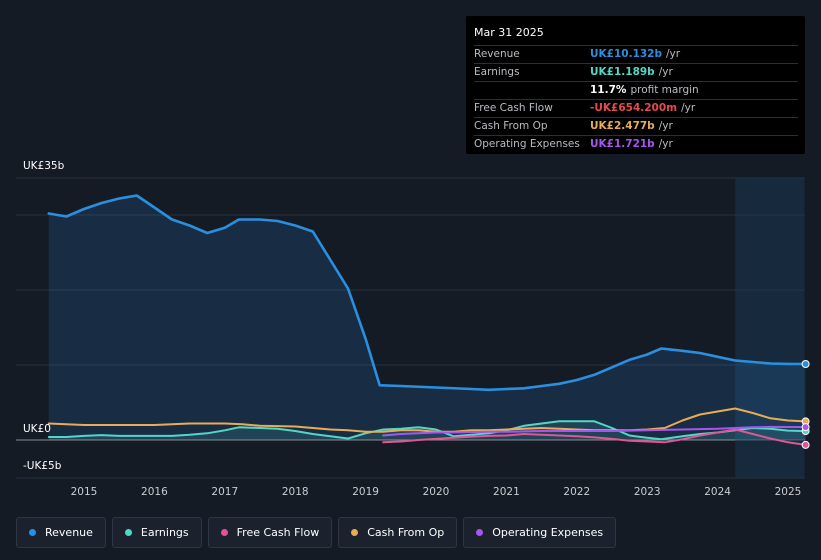  I want to click on tooltip-row: Operating Expenses UK£1.721b/yr, so click(636, 144).